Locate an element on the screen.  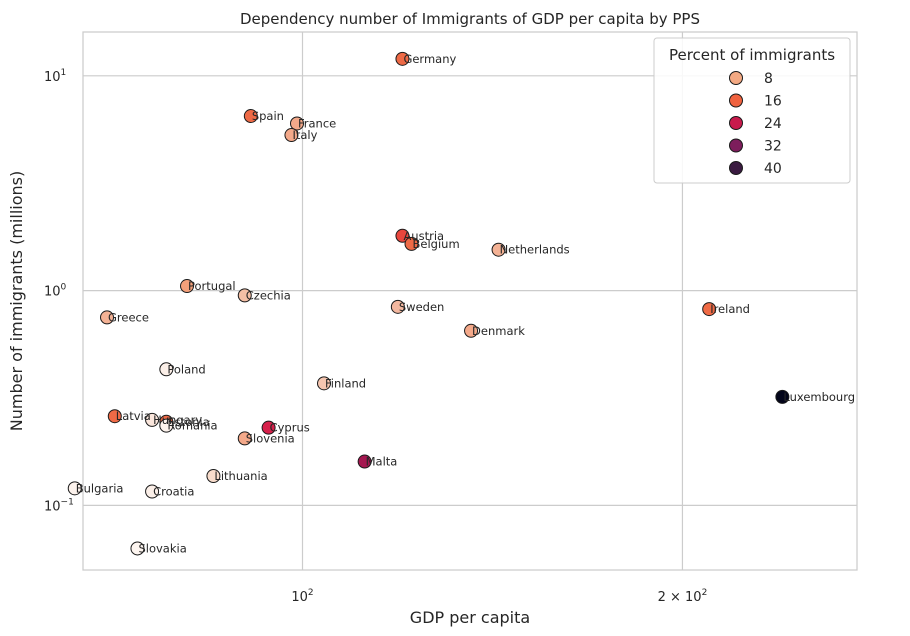
point-label: Denmark is located at coordinates (498, 331).